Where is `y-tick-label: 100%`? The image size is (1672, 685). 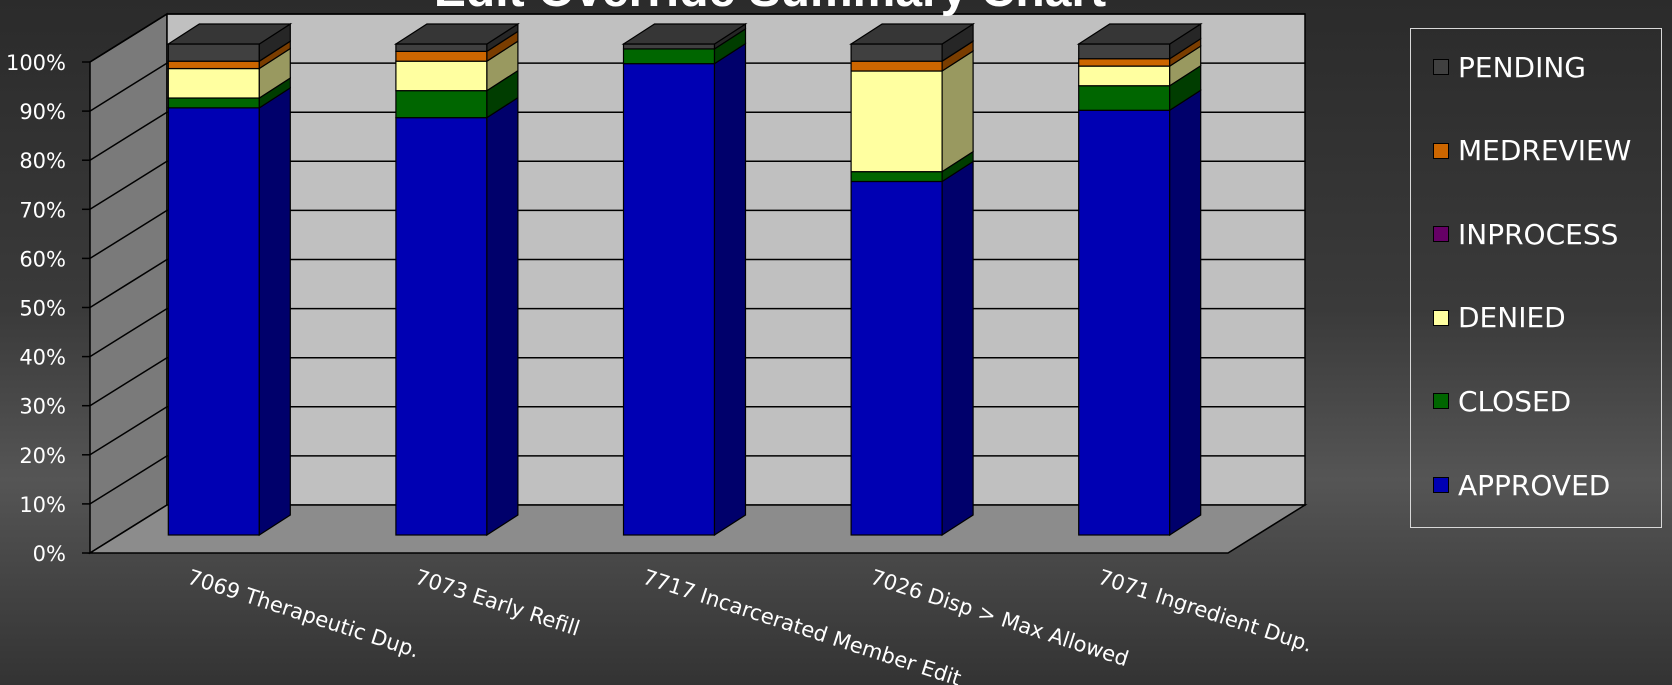
y-tick-label: 100% is located at coordinates (36, 63).